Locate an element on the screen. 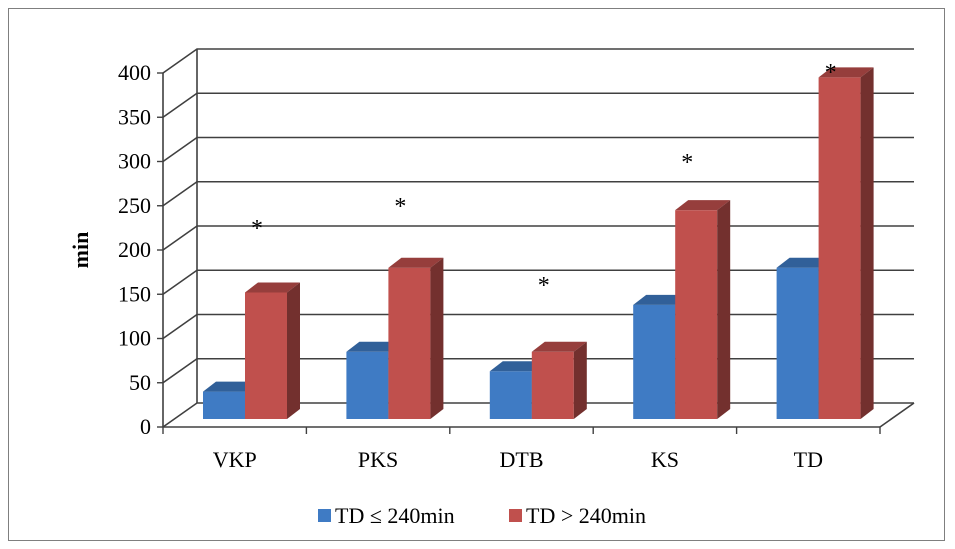 This screenshot has height=549, width=955. y-tick-label: 0 is located at coordinates (145, 426).